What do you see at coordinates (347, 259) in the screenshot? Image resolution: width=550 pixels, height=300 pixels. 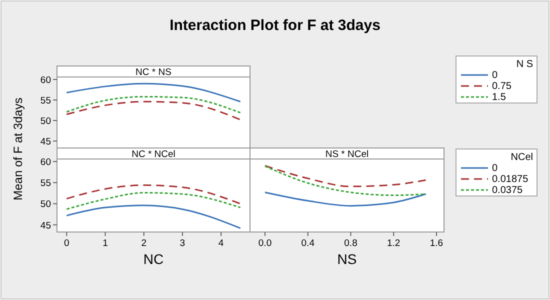 I see `x-axis-title: NS` at bounding box center [347, 259].